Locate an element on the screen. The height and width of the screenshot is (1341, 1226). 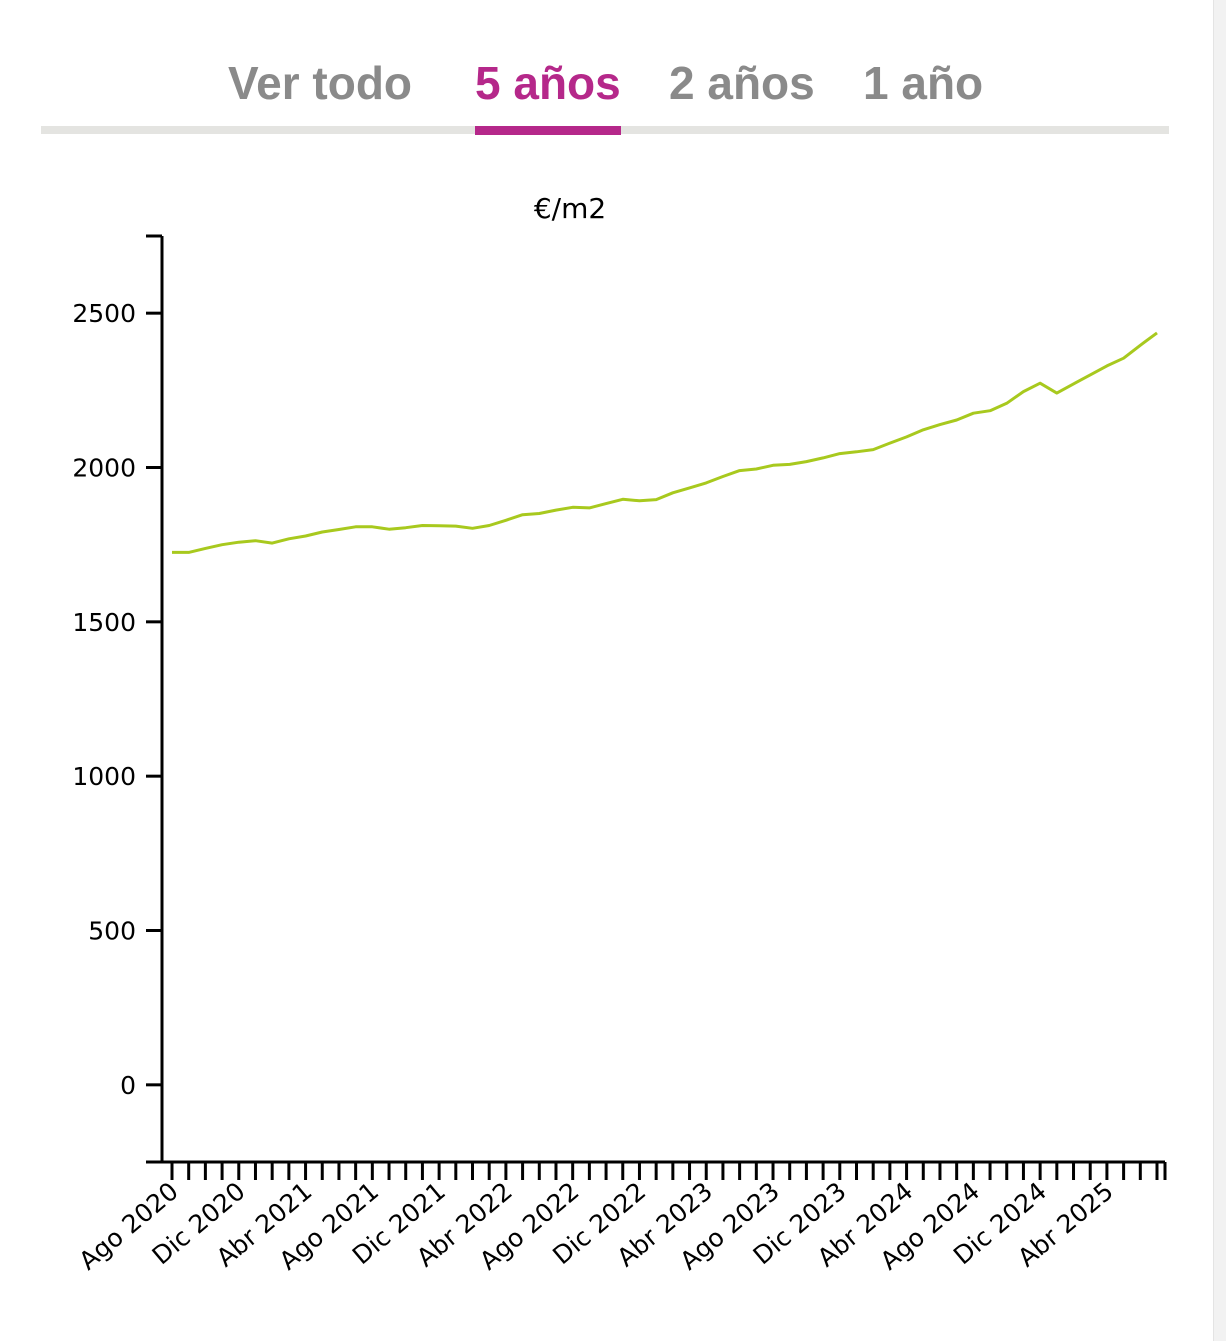
y-tick-label: 2500 is located at coordinates (104, 313).